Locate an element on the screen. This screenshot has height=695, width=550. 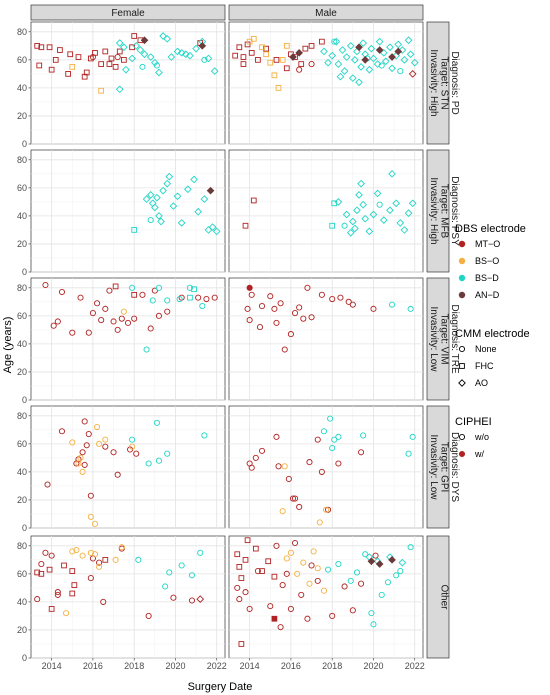
legend-key-bs-o is located at coordinates (462, 261).